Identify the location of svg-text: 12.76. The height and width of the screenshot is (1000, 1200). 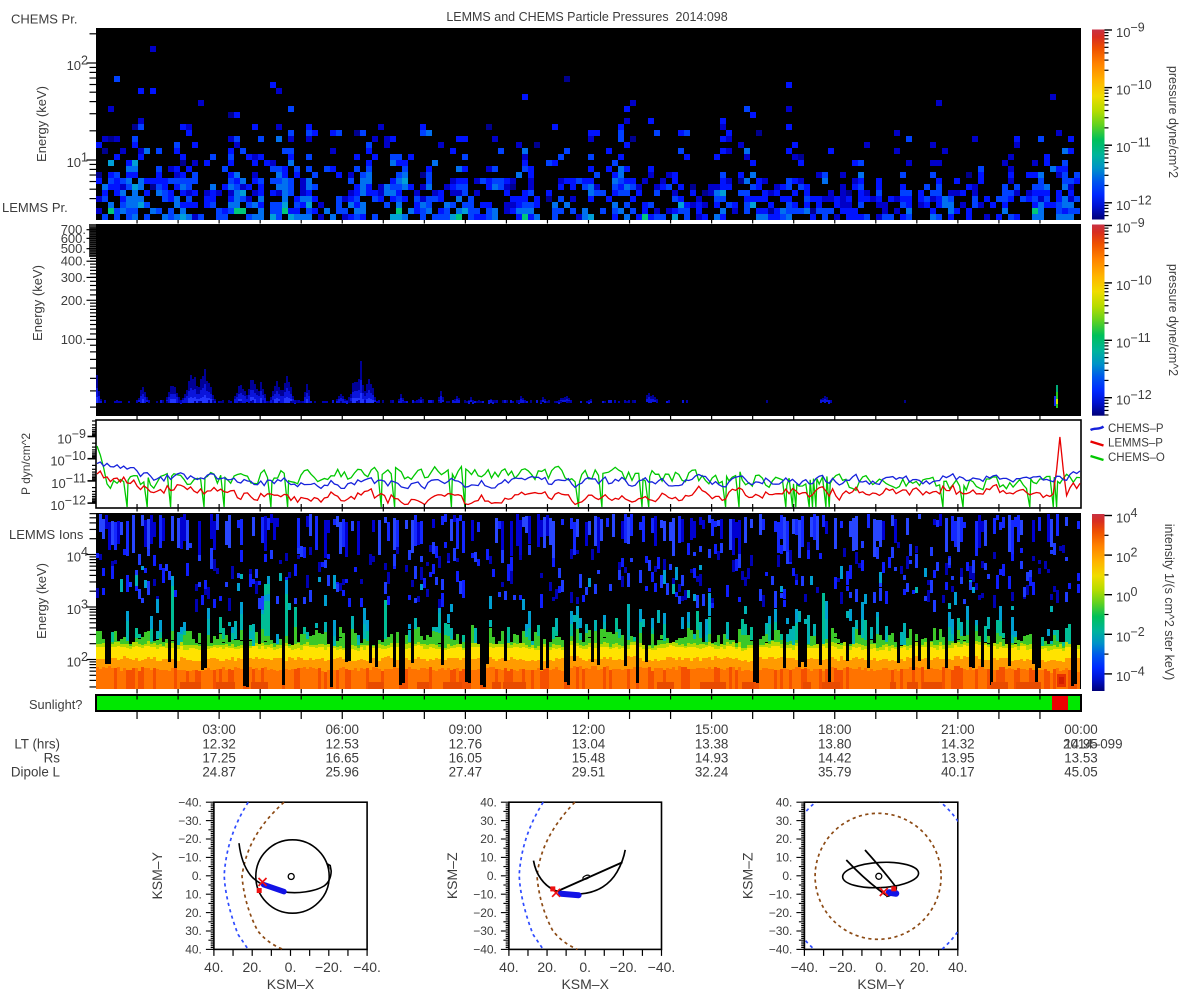
(466, 744).